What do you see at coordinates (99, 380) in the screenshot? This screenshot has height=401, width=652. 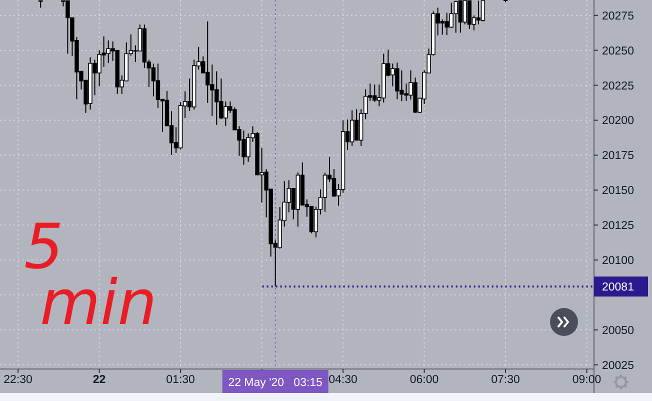 I see `x-tick-label: 22` at bounding box center [99, 380].